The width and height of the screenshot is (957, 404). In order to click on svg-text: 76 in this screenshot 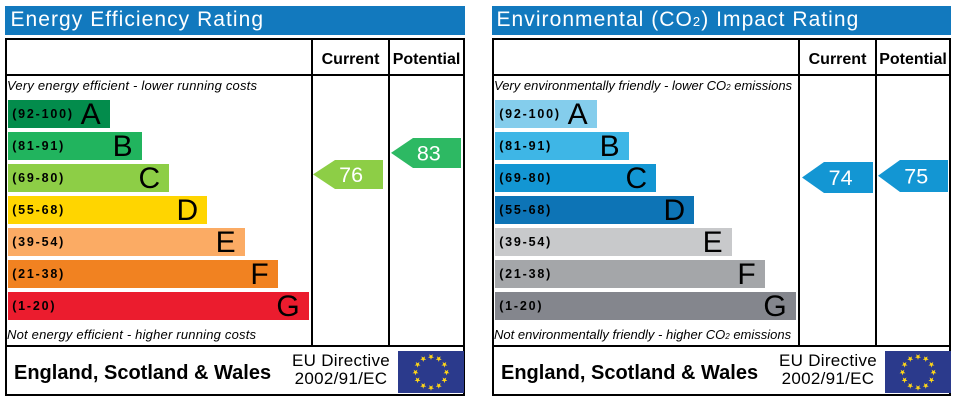, I will do `click(352, 175)`.